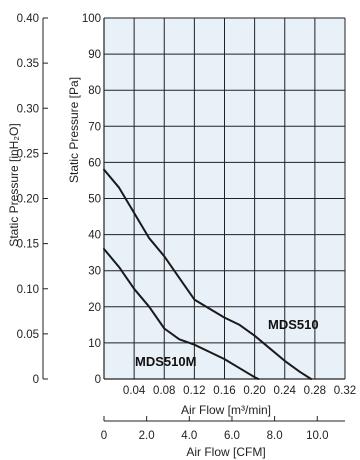 This screenshot has height=460, width=360. Describe the element at coordinates (28, 109) in the screenshot. I see `y-secondary-tick-label: 0.30` at that location.